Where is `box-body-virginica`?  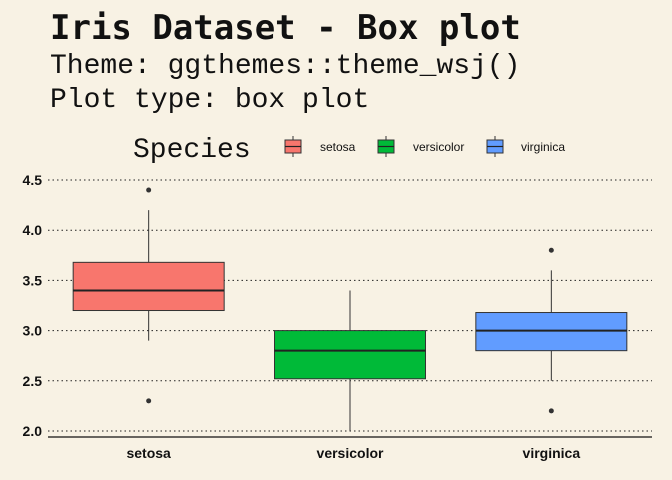
box-body-virginica is located at coordinates (551, 332).